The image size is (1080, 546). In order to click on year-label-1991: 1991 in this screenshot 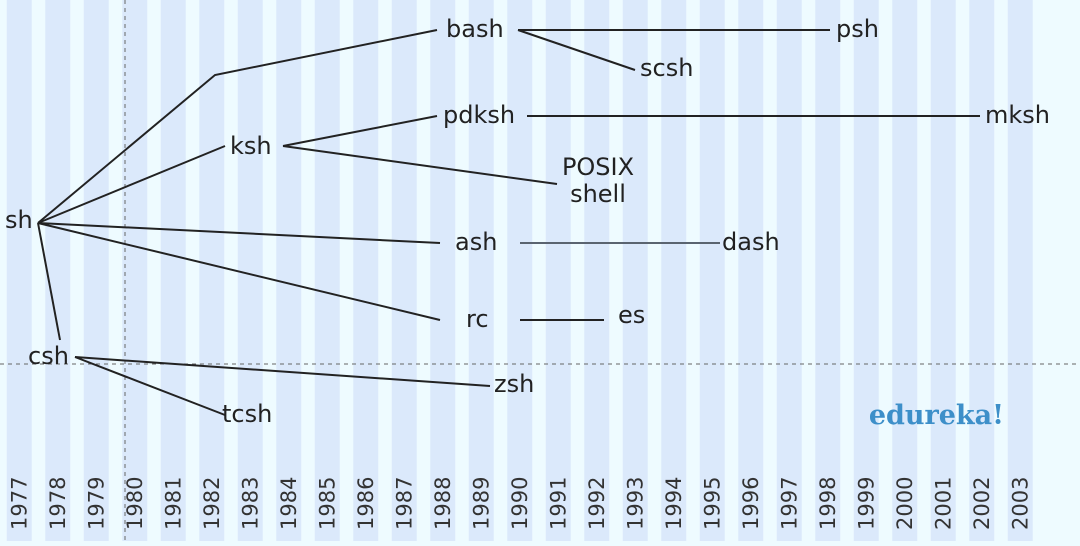, I will do `click(558, 503)`.